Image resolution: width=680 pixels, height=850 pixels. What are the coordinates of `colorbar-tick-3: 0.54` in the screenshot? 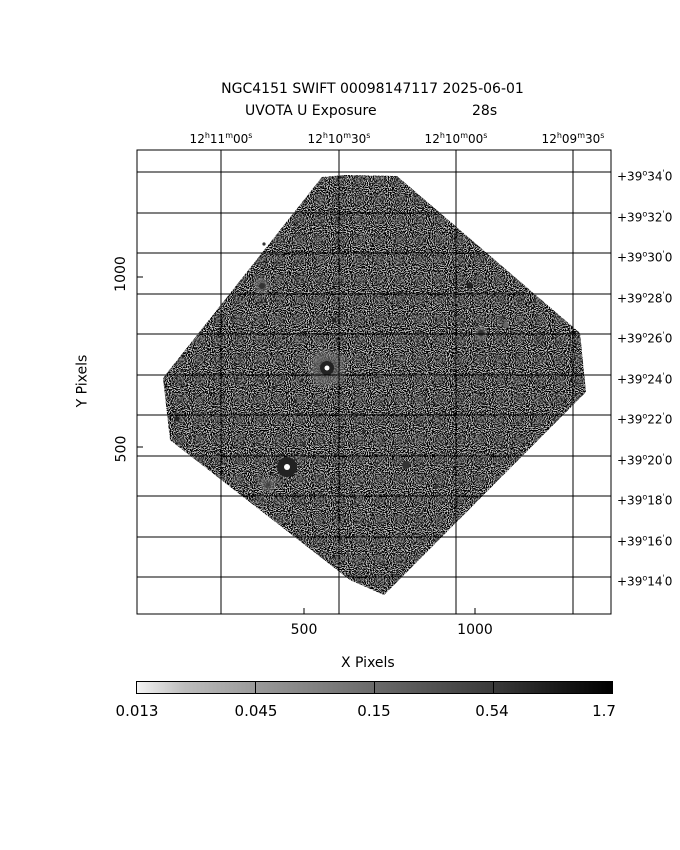 It's located at (492, 711).